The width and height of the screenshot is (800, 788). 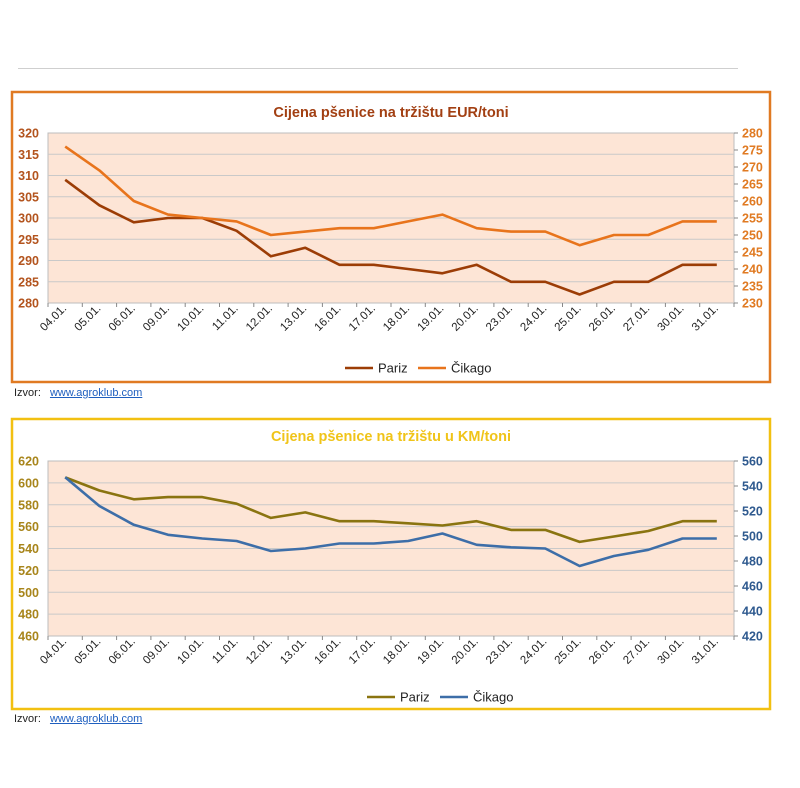 What do you see at coordinates (27, 719) in the screenshot?
I see `source-label-2: Izvor:` at bounding box center [27, 719].